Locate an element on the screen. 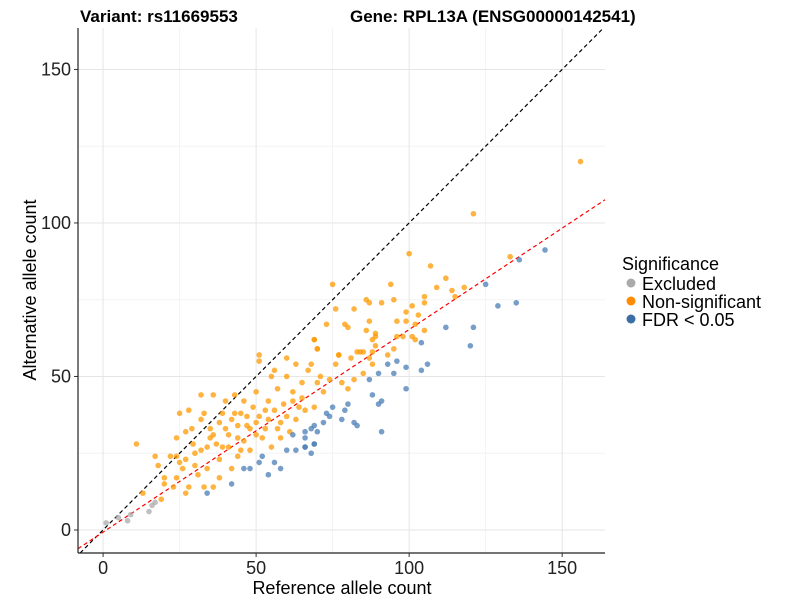  legend-title: Significance is located at coordinates (670, 264).